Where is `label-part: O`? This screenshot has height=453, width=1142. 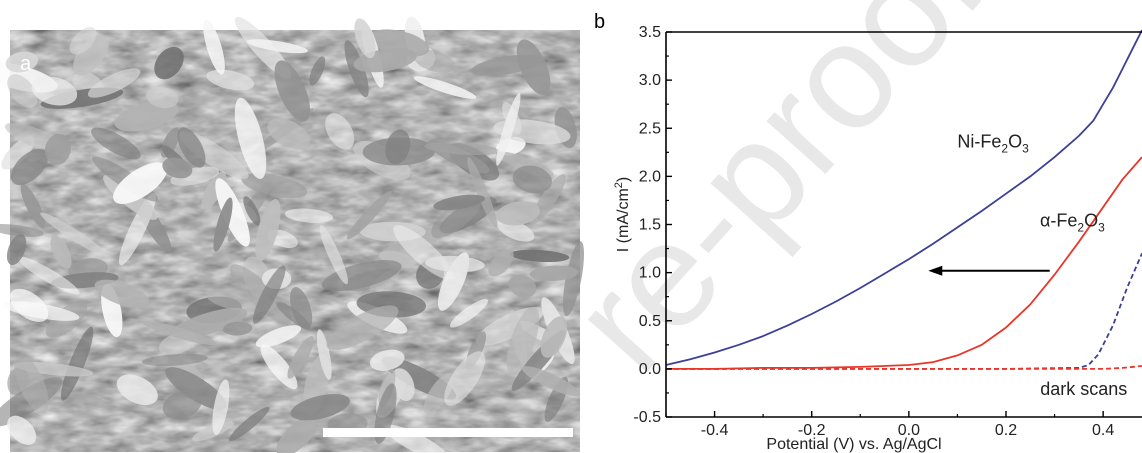 label-part: O is located at coordinates (1015, 142).